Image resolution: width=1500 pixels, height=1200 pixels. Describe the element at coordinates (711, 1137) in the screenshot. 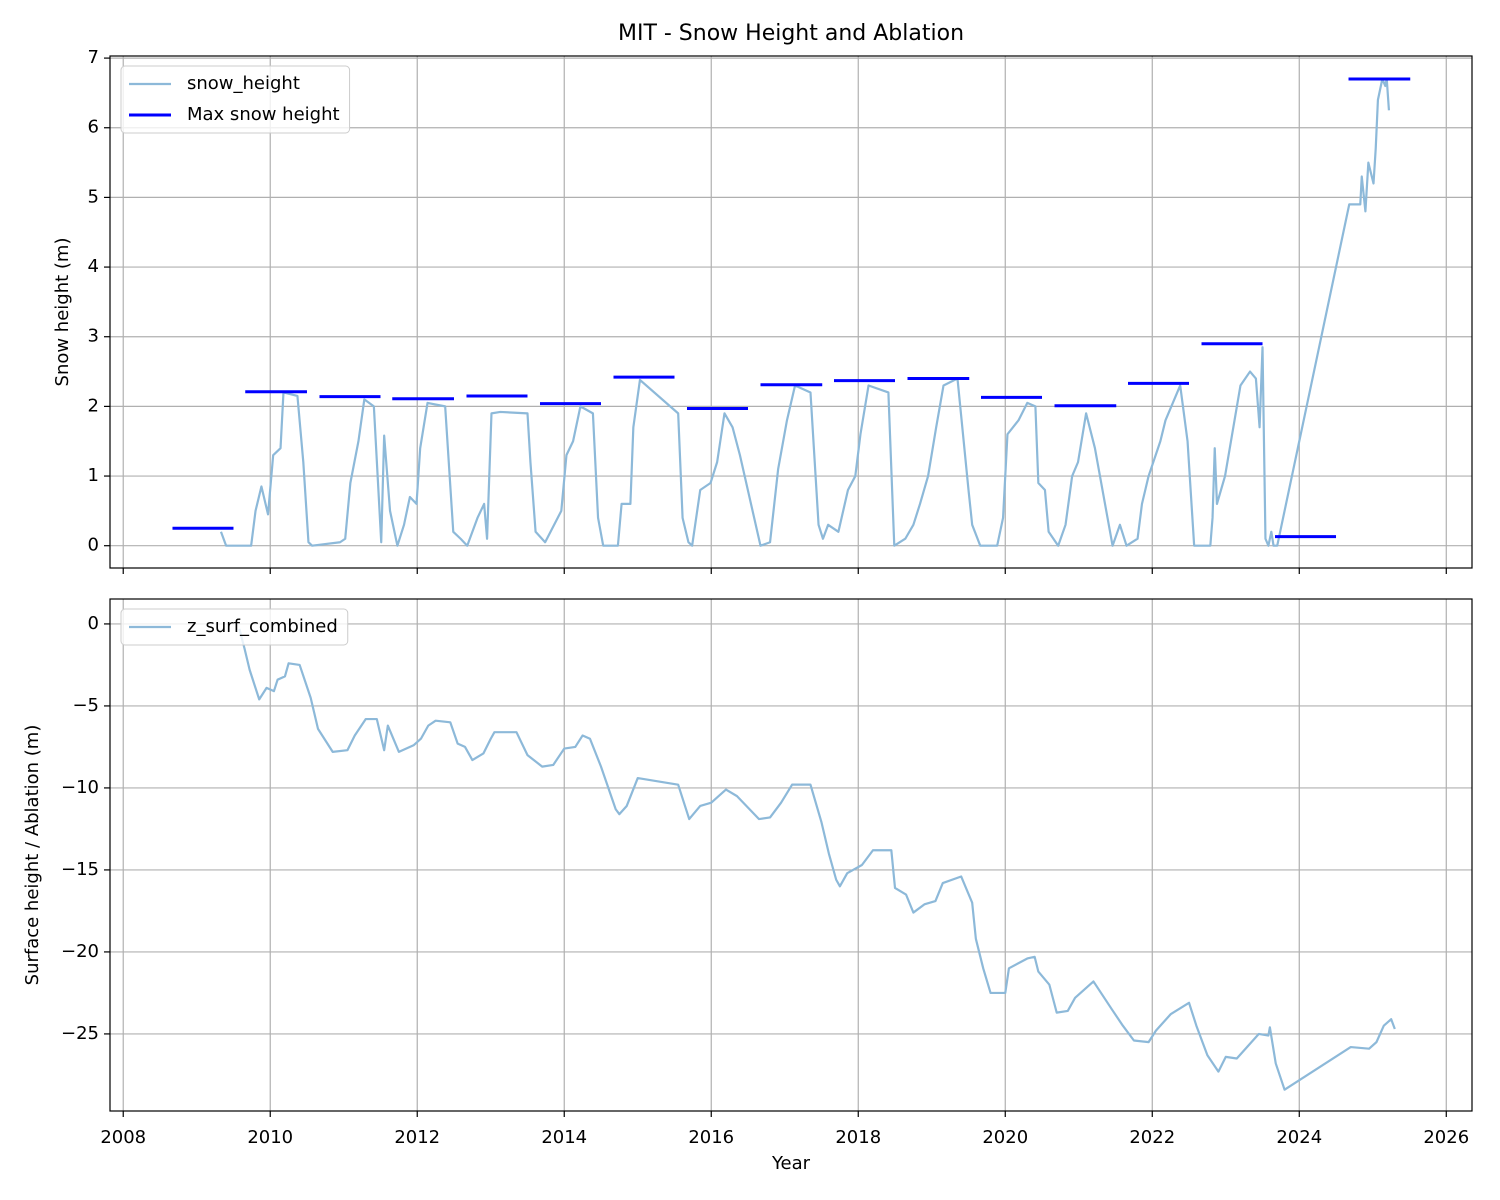

I see `x-tick-label: 2016` at that location.